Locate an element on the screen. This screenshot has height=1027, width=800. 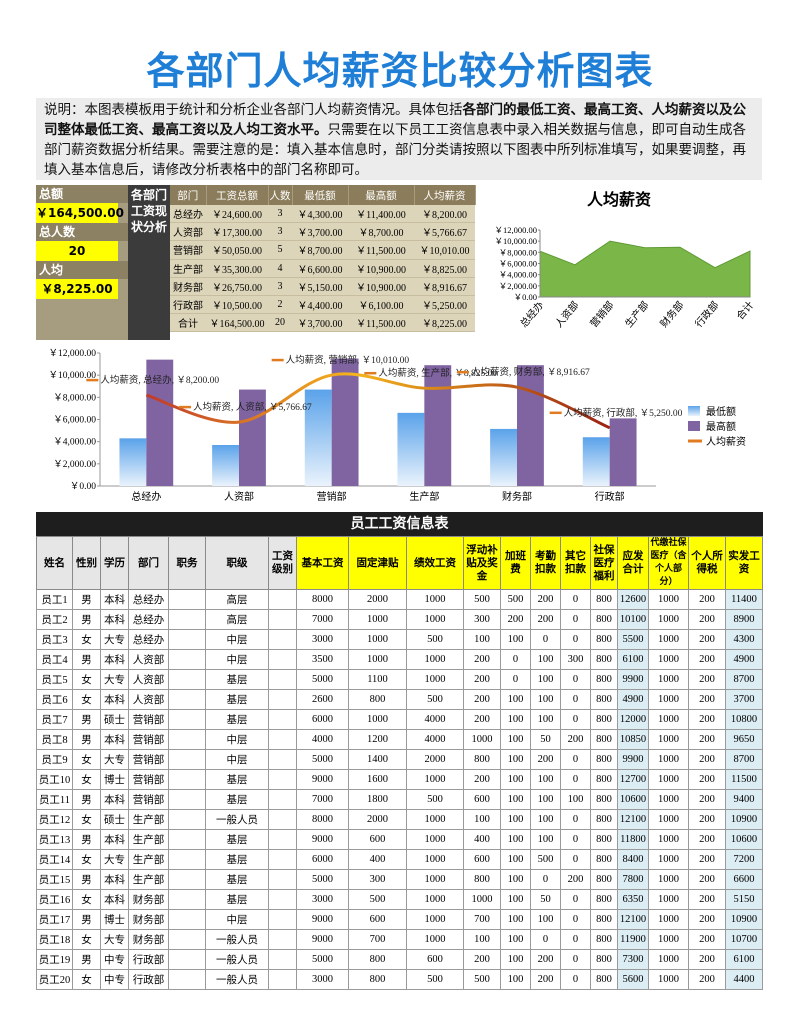
table-cell: 8900 is located at coordinates (744, 619).